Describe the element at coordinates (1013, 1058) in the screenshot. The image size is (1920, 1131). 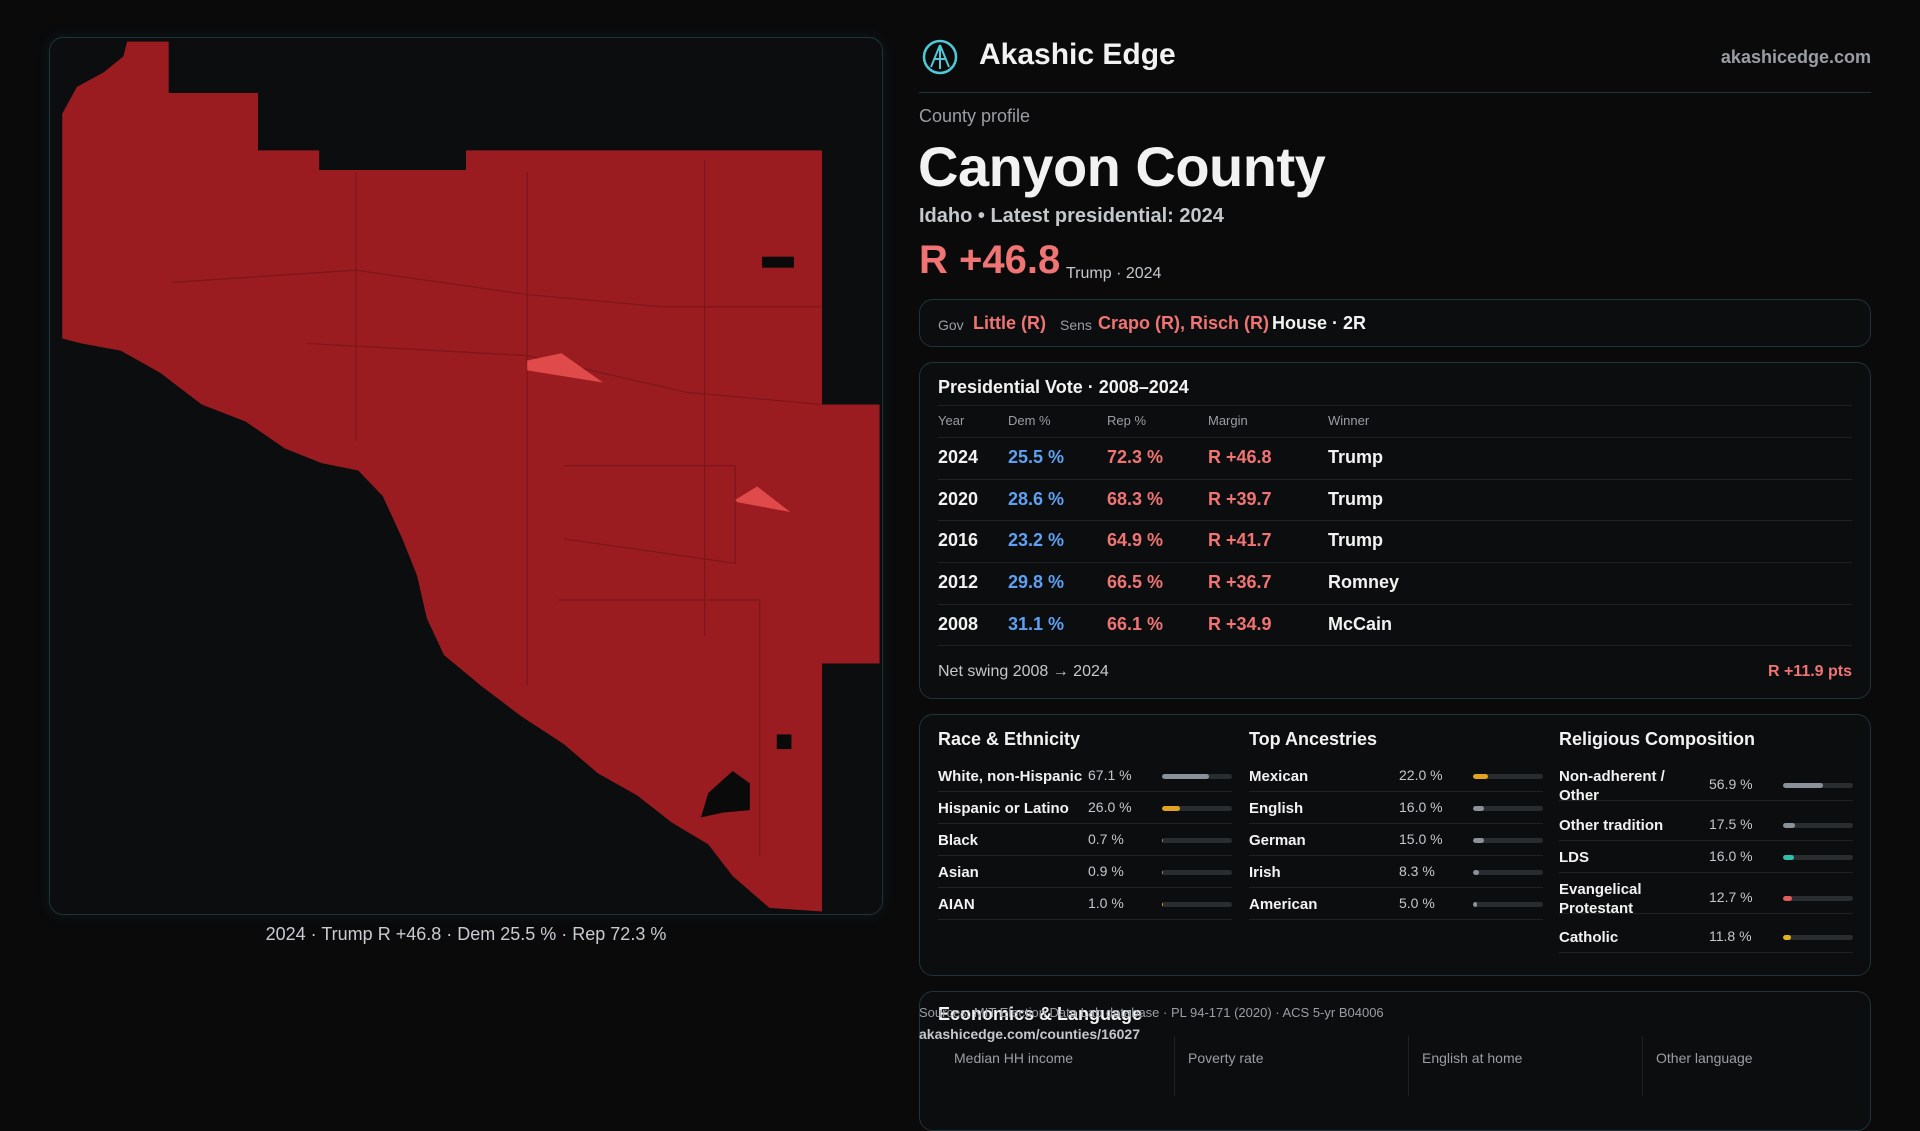
I see `metric-label: Median HH income` at that location.